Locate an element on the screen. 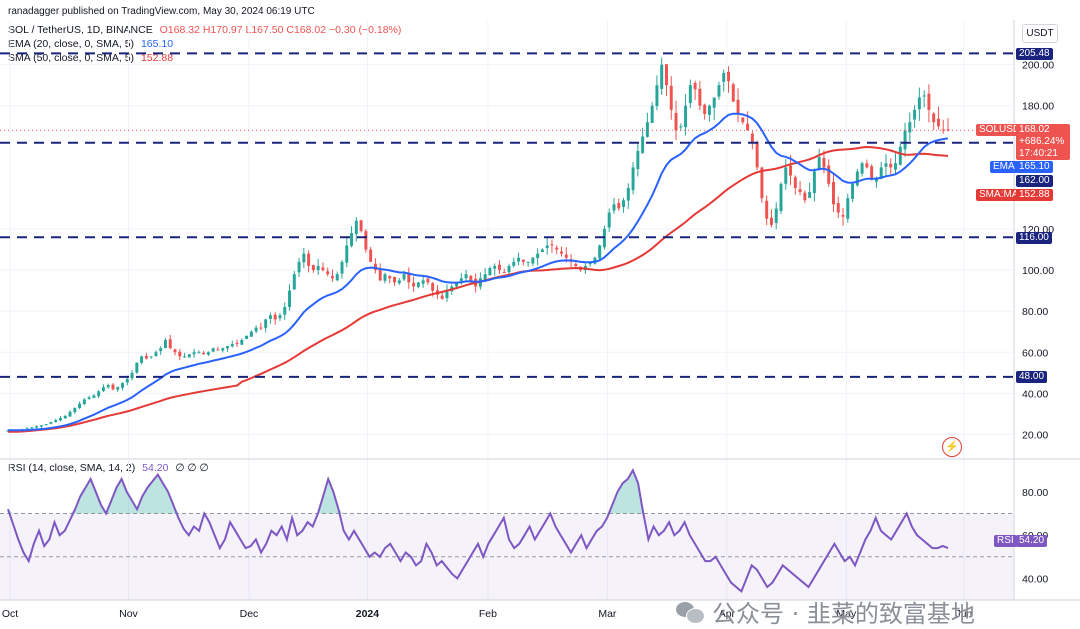  tag-rsi: RSI is located at coordinates (1005, 541).